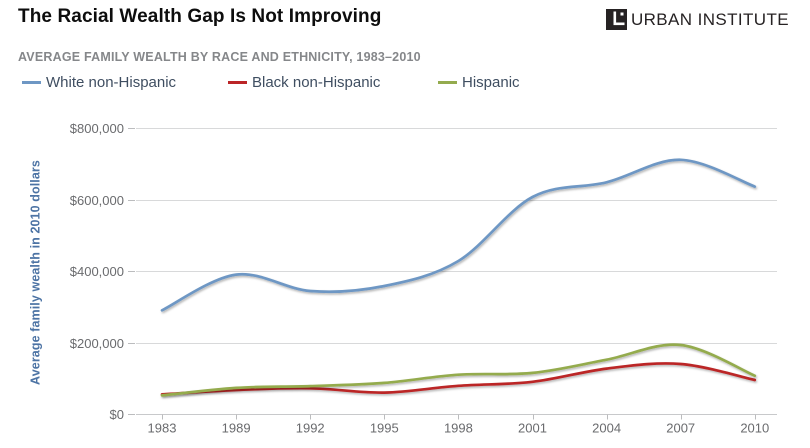 This screenshot has height=448, width=810. Describe the element at coordinates (458, 379) in the screenshot. I see `series-line-black-non-hispanic` at that location.